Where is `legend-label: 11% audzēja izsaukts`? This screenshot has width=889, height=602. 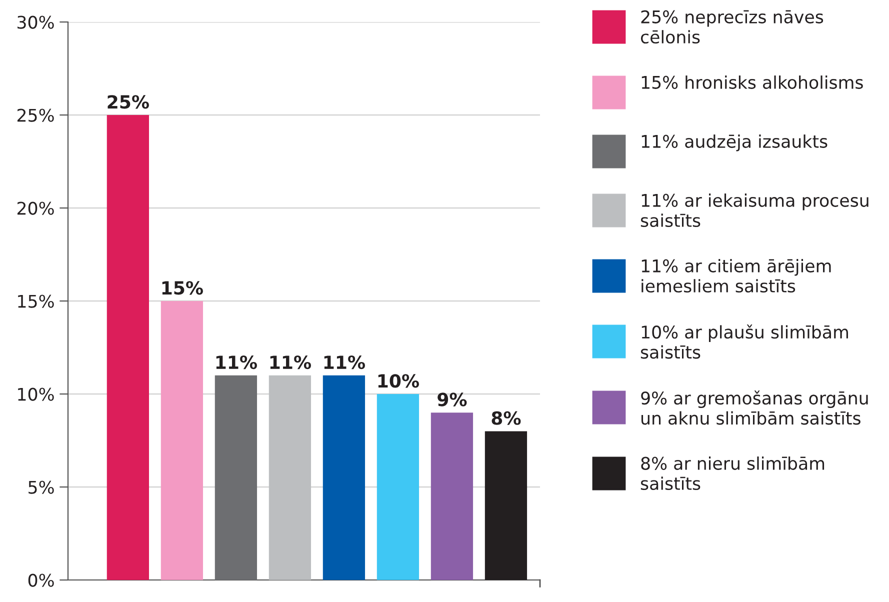
legend-label: 11% audzēja izsaukts is located at coordinates (735, 143).